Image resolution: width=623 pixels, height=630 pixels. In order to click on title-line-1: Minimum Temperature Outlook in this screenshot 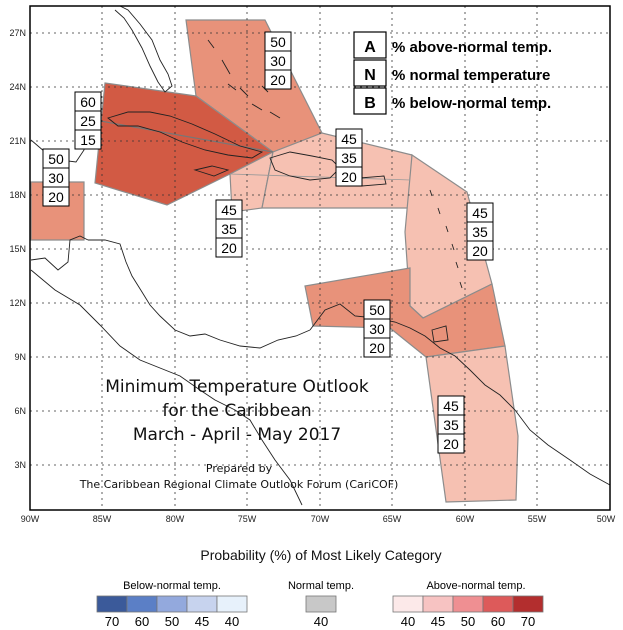, I will do `click(237, 387)`.